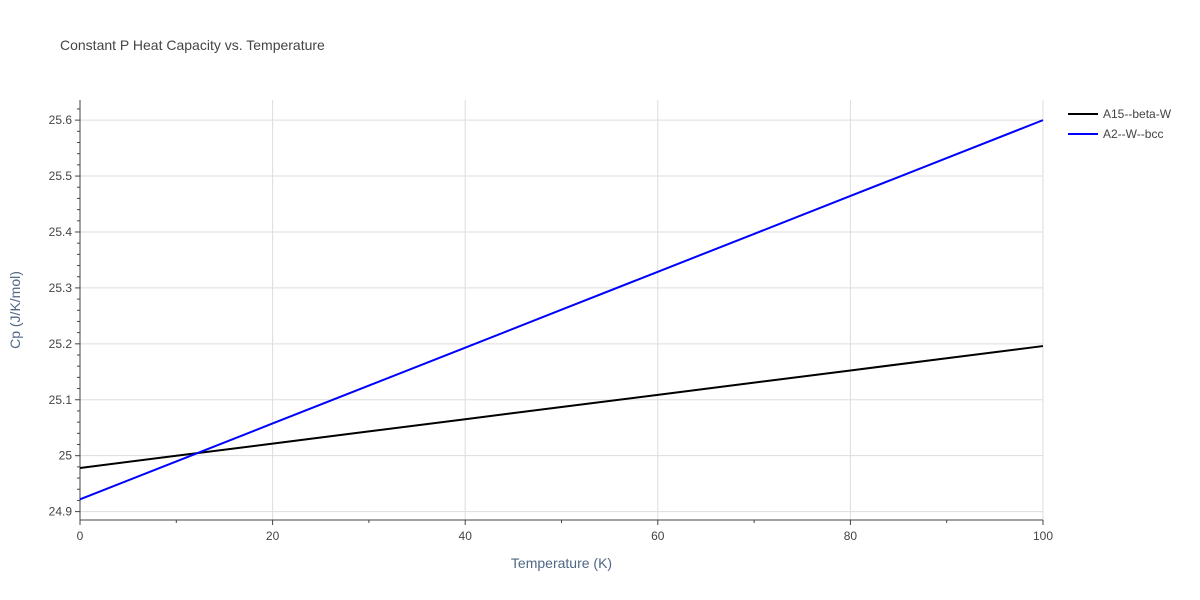 This screenshot has width=1200, height=600. I want to click on x-tick-label: 60, so click(658, 536).